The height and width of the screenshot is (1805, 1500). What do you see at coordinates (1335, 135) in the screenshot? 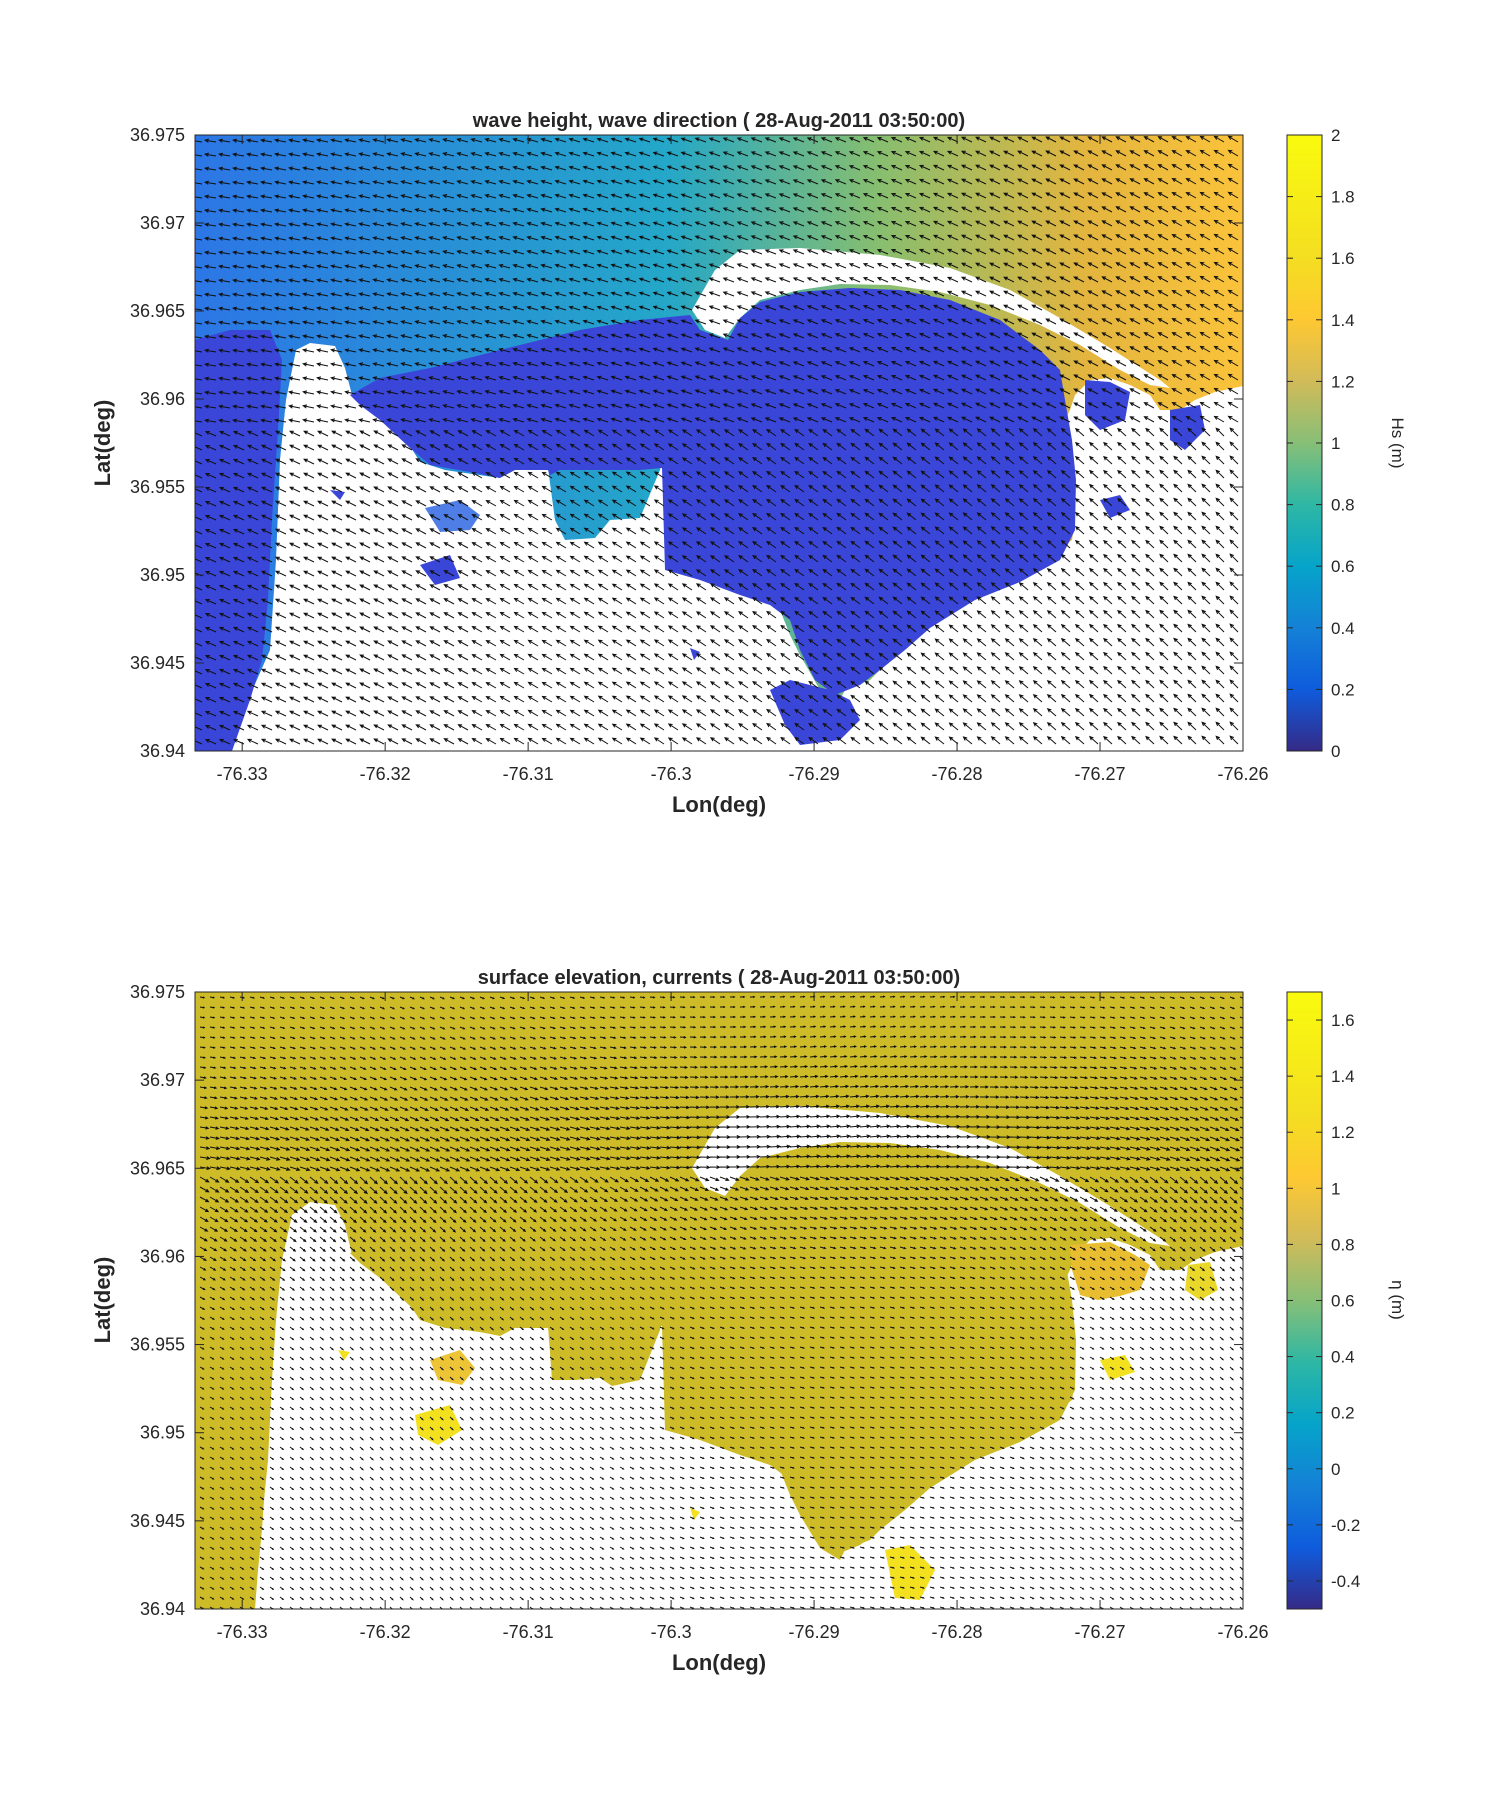
I see `colorbar-tick-label: 2` at bounding box center [1335, 135].